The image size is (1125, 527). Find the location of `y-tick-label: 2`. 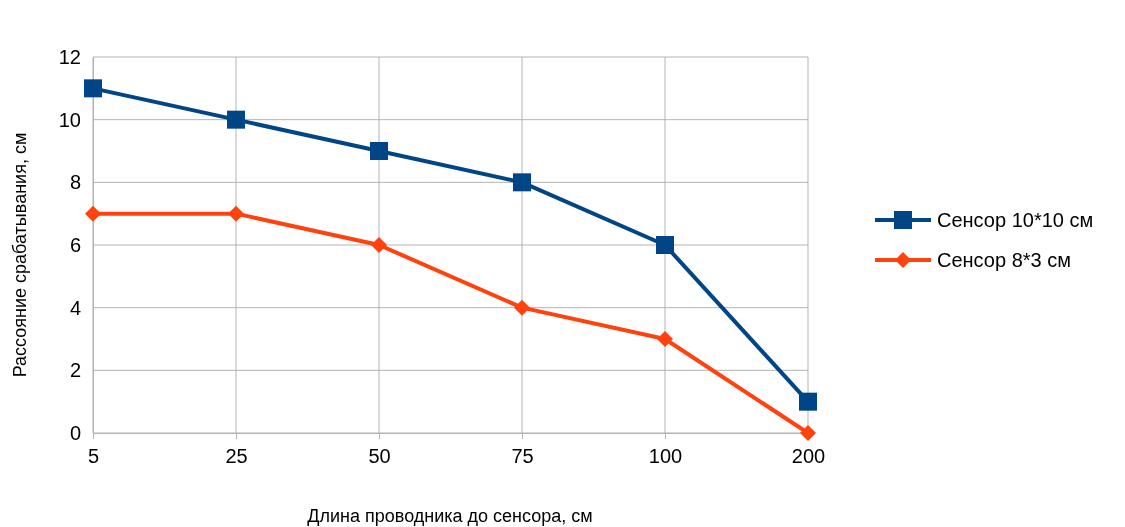

y-tick-label: 2 is located at coordinates (75, 370).